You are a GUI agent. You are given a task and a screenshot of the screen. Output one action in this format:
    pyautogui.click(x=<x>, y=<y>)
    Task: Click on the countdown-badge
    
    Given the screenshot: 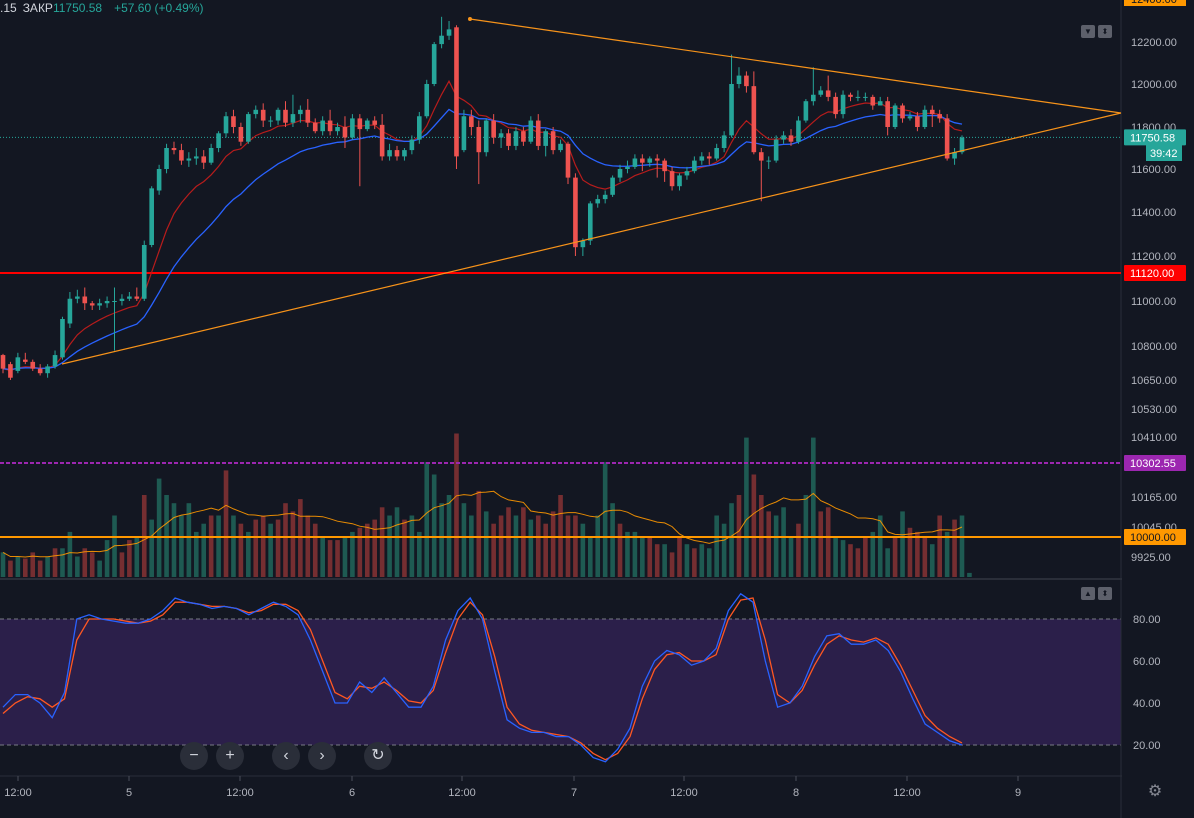 What is the action you would take?
    pyautogui.click(x=1164, y=153)
    